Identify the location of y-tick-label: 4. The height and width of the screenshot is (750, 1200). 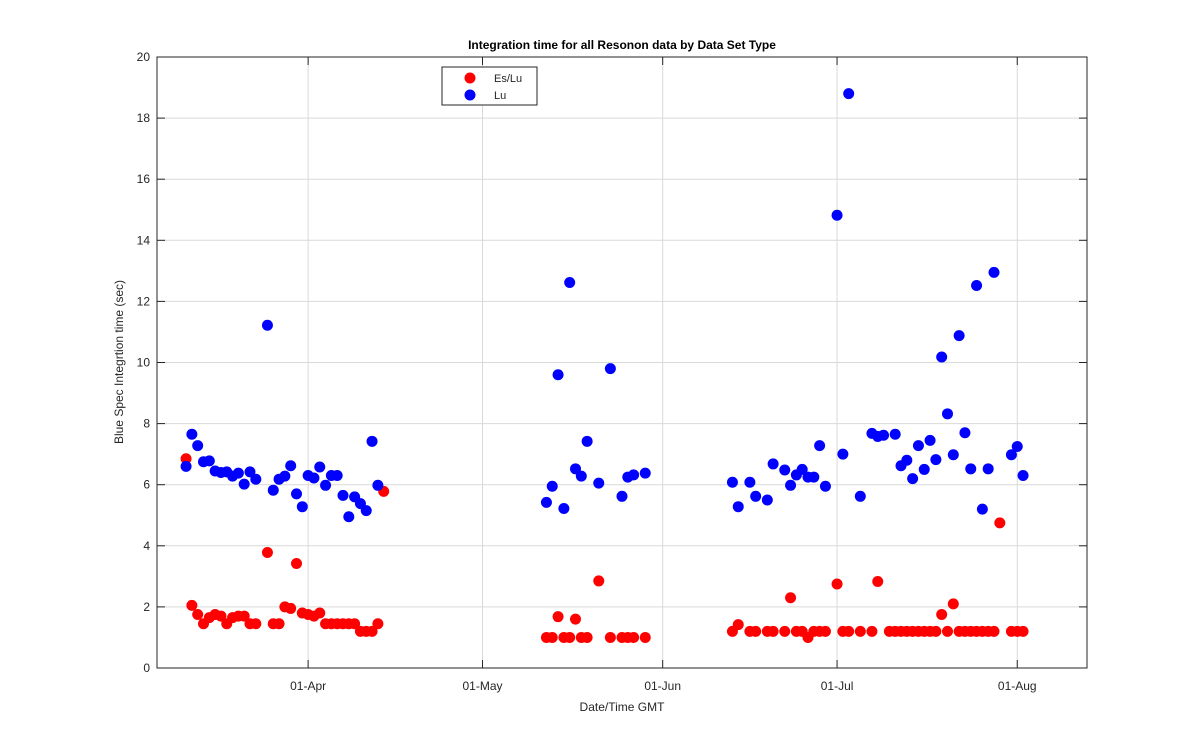
(146, 546).